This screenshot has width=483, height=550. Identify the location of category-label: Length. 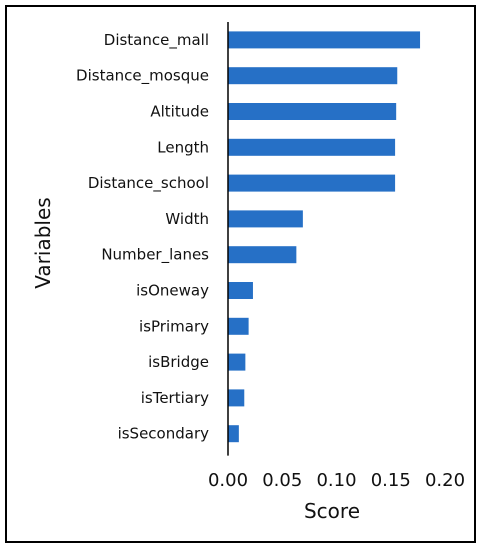
(183, 147).